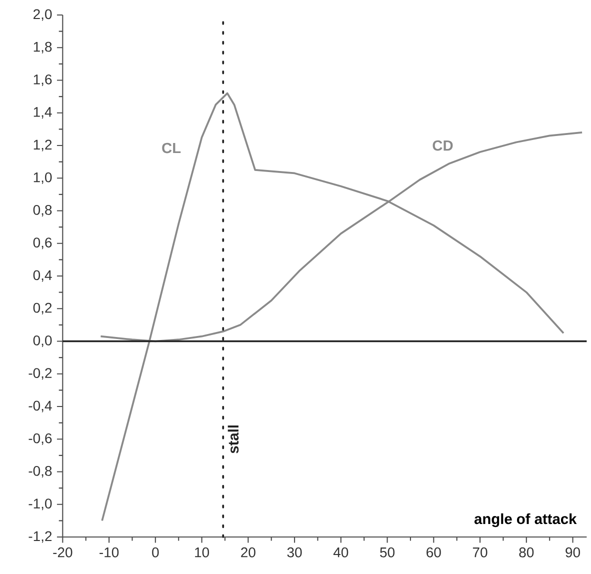 Image resolution: width=591 pixels, height=574 pixels. Describe the element at coordinates (43, 178) in the screenshot. I see `y-tick-label: 1,0` at that location.